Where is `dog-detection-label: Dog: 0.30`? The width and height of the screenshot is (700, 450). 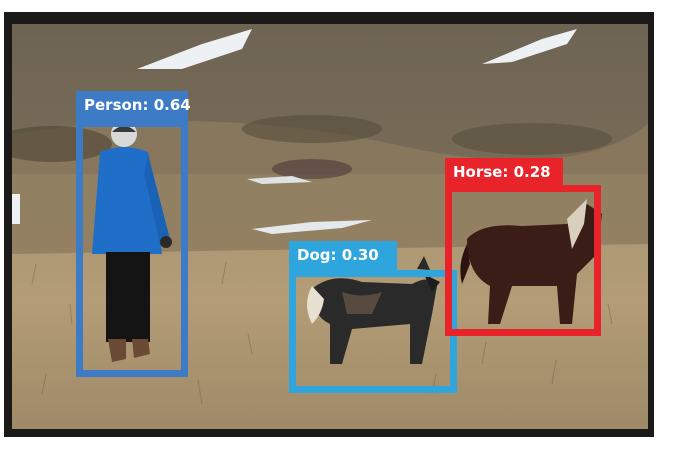
dog-detection-label: Dog: 0.30 is located at coordinates (343, 256).